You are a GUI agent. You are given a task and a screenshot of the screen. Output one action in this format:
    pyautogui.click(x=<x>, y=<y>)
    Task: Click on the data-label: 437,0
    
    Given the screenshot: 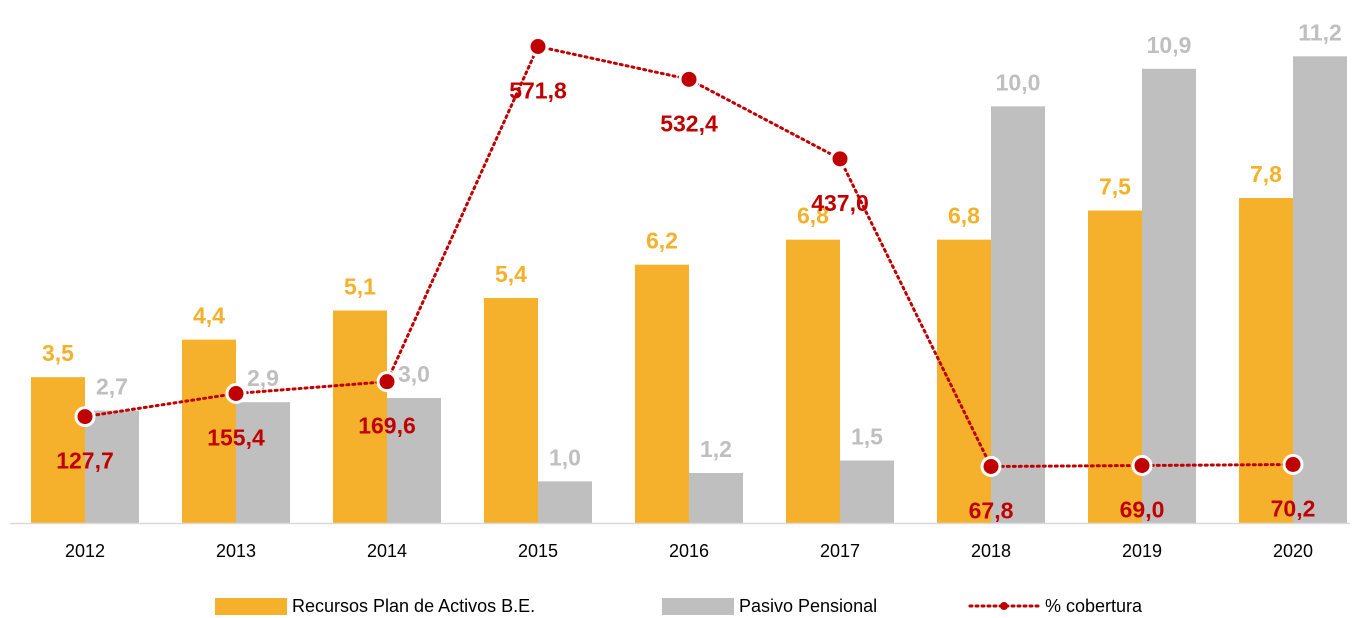 What is the action you would take?
    pyautogui.click(x=840, y=203)
    